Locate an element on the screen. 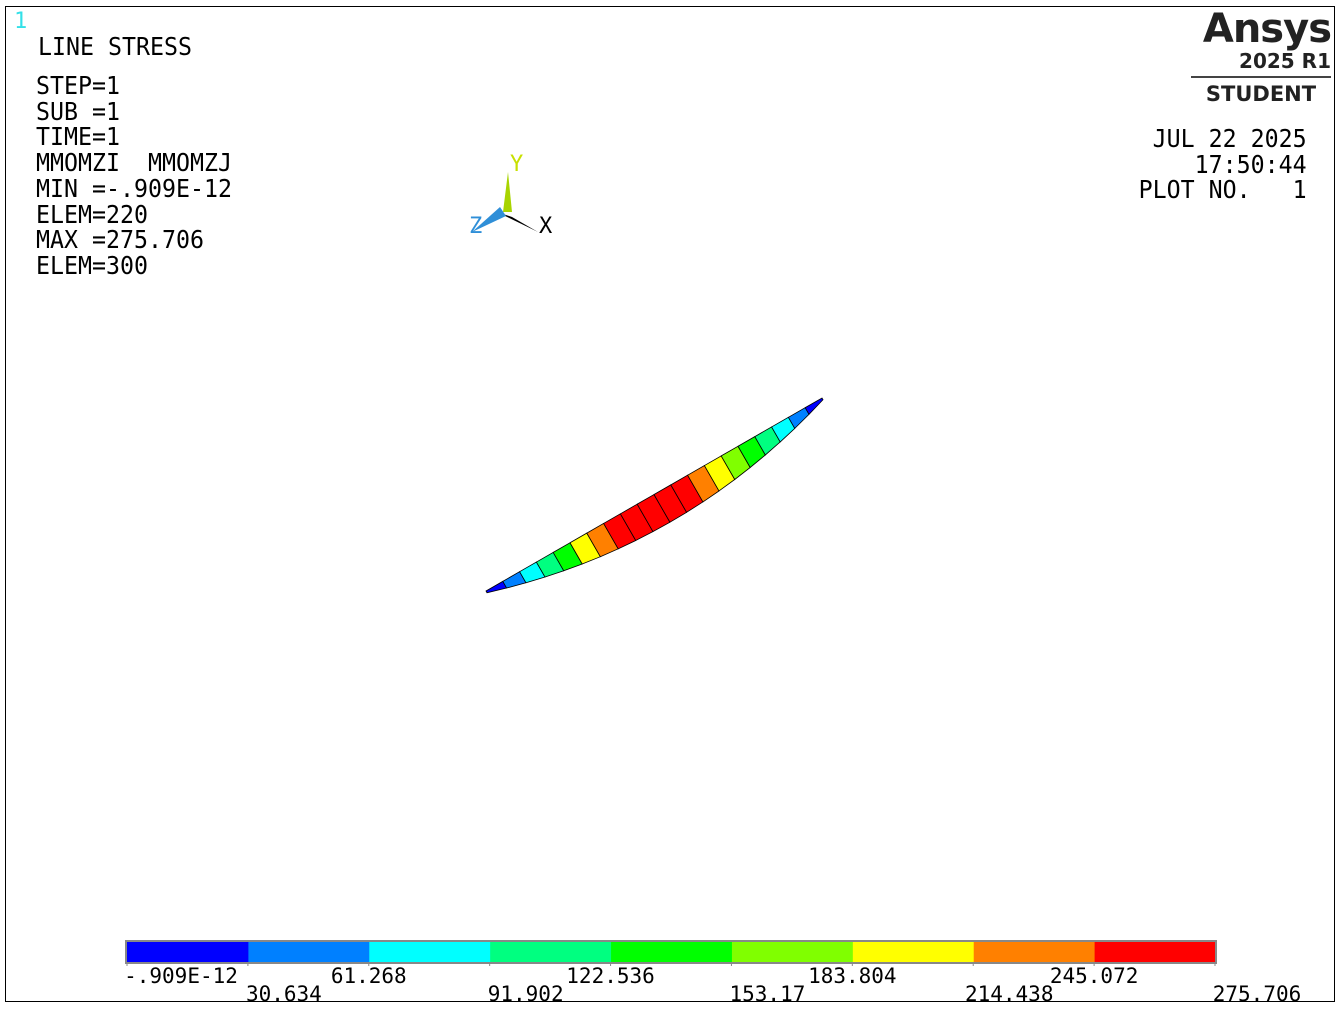  legend-label: 30.634 is located at coordinates (283, 994).